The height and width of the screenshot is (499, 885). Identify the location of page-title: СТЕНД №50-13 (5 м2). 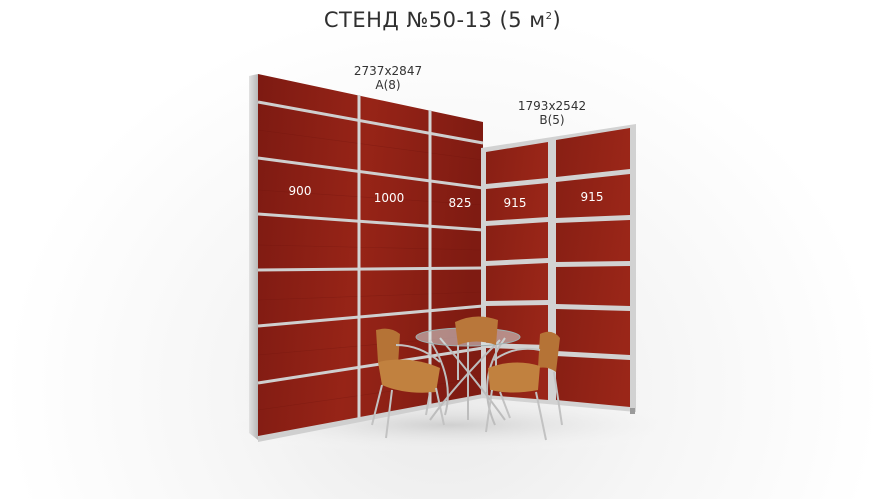
(442, 20).